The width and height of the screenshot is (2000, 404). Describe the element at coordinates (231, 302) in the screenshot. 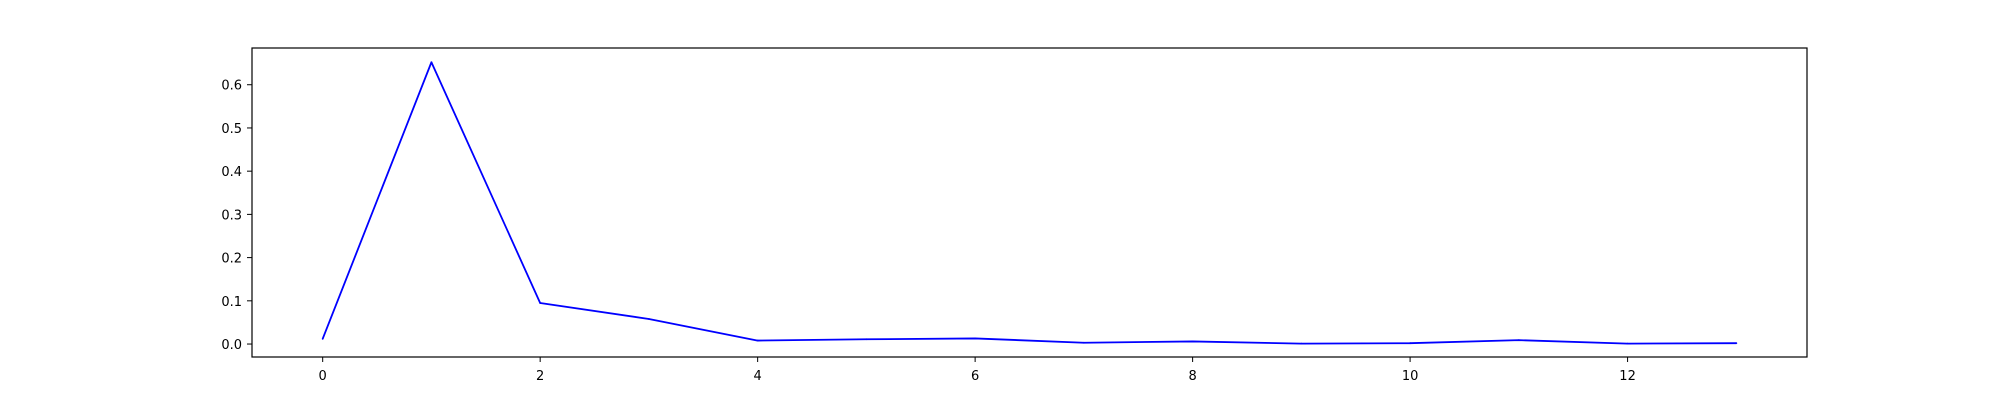

I see `y-tick-label: 0.1` at that location.